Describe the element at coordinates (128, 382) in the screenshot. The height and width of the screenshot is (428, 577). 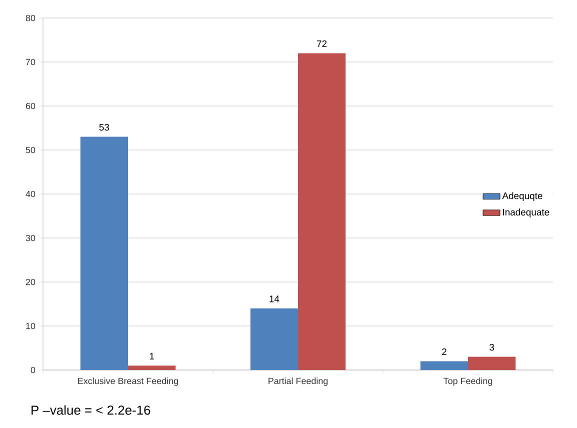
I see `x-tick-label: Exclusive Breast Feeding` at that location.